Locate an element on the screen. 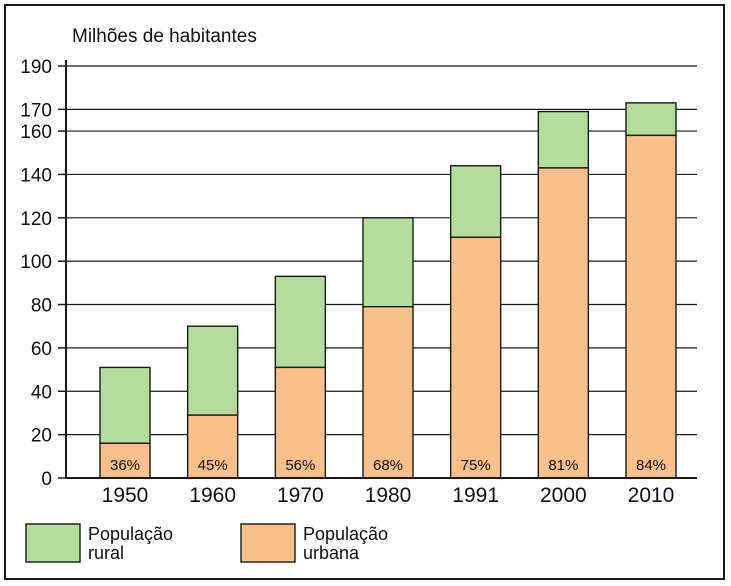 The image size is (731, 586). y-tick-label: 80 is located at coordinates (41, 306).